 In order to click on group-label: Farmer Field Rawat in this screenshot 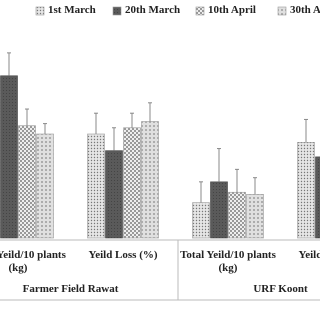, I will do `click(70, 289)`.